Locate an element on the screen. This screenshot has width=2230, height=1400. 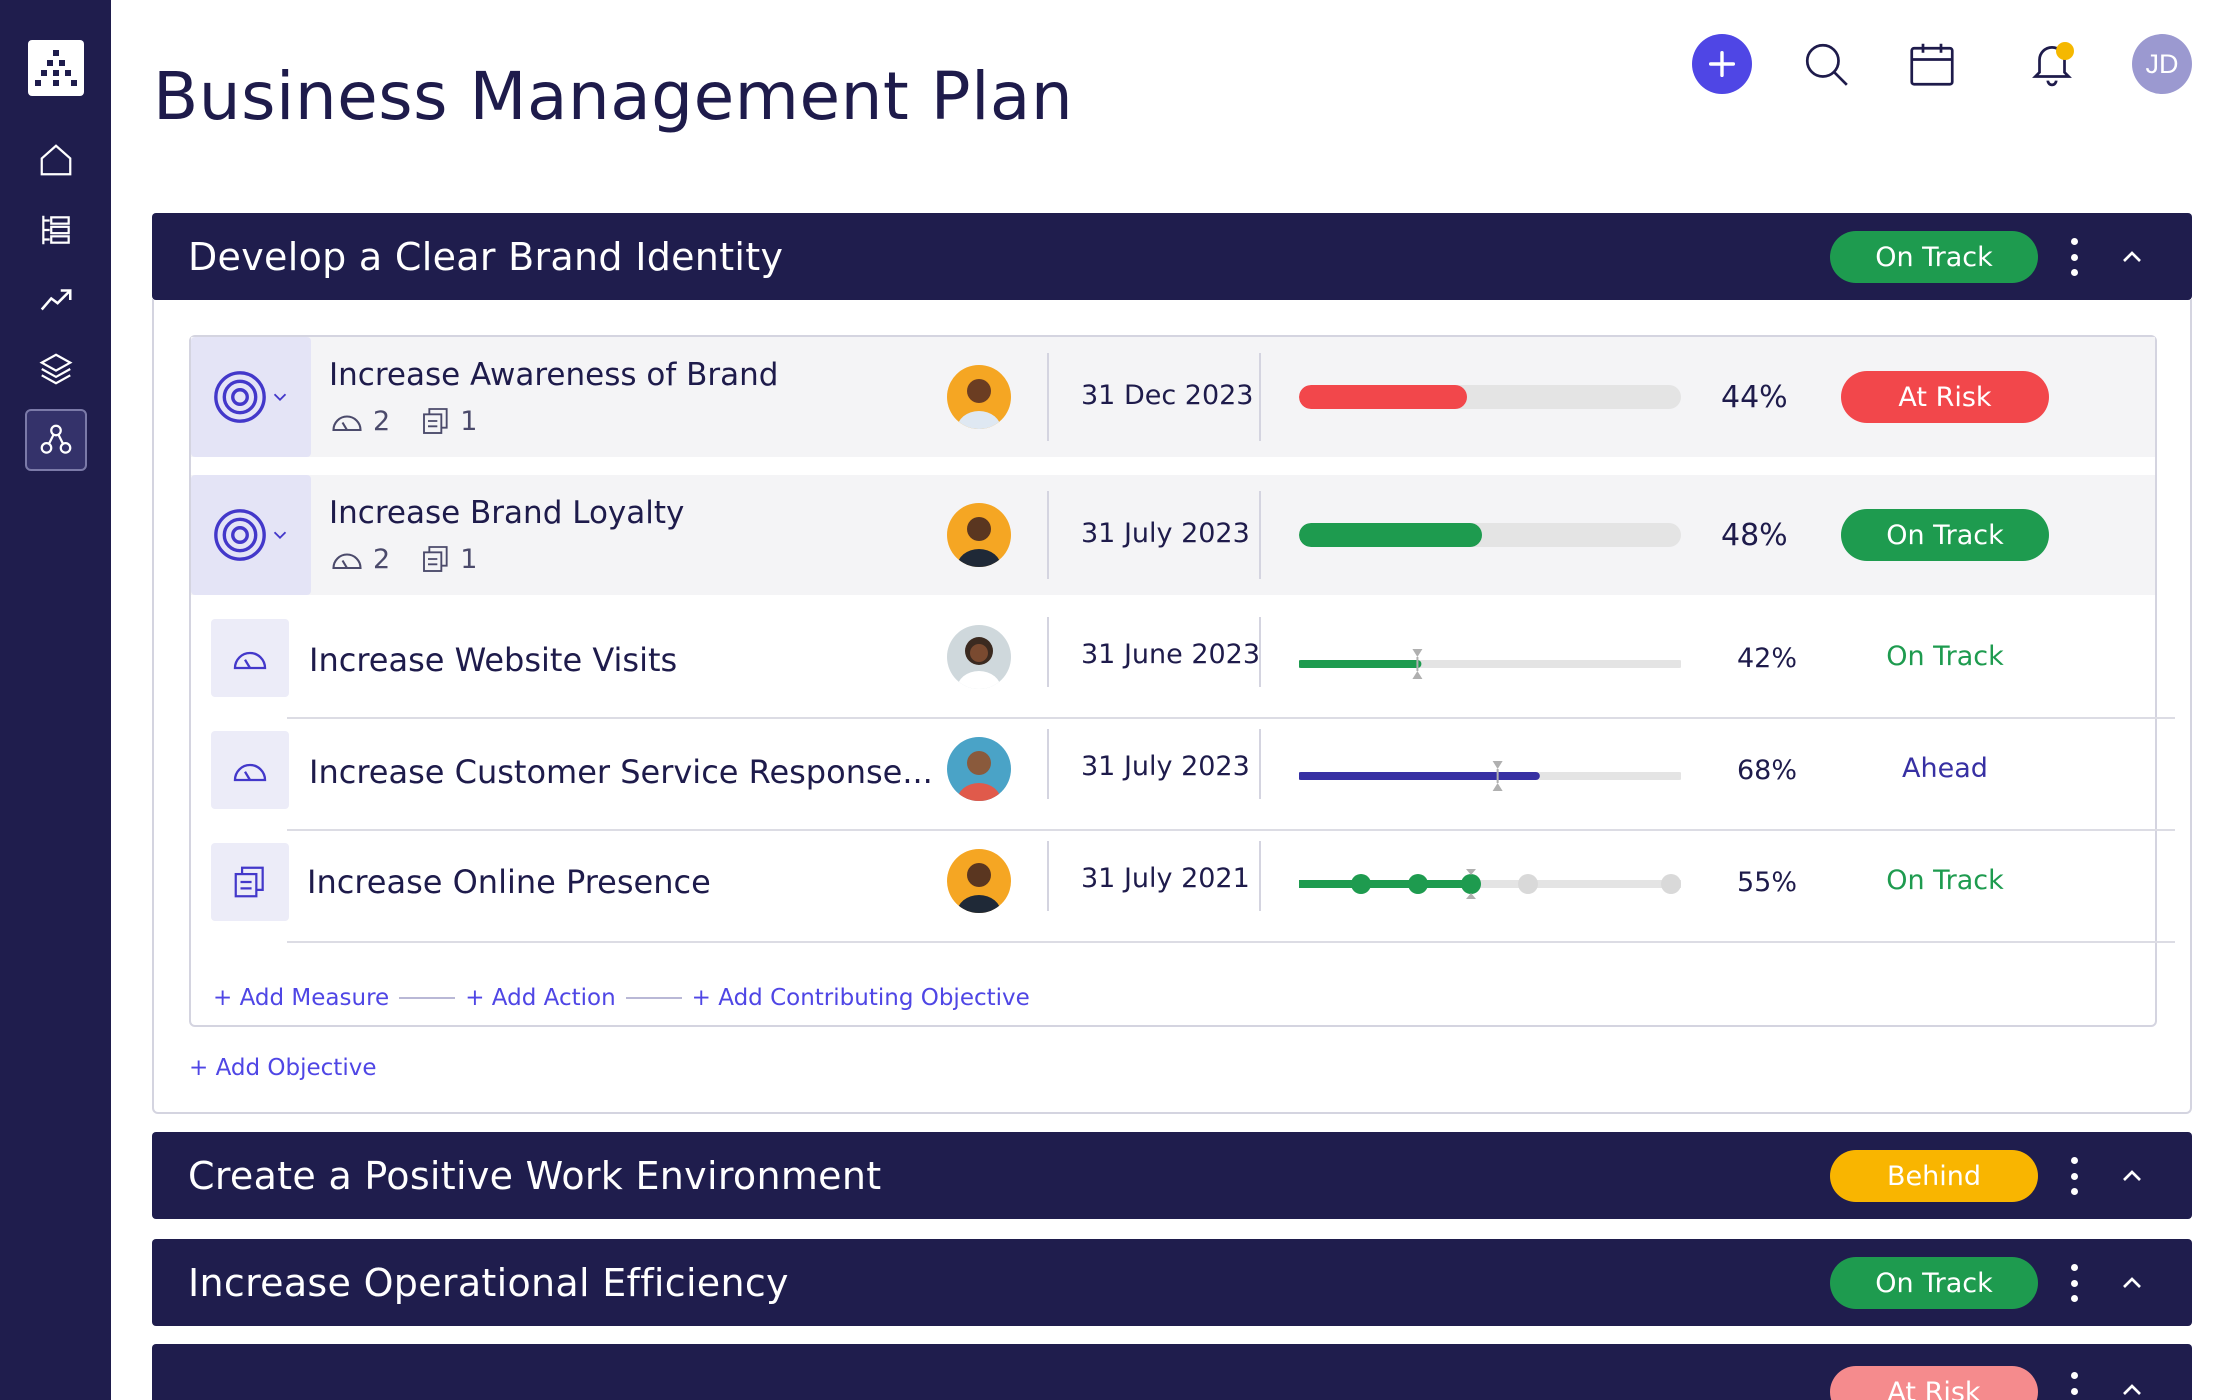
progress-percent: 42% is located at coordinates (1767, 658).